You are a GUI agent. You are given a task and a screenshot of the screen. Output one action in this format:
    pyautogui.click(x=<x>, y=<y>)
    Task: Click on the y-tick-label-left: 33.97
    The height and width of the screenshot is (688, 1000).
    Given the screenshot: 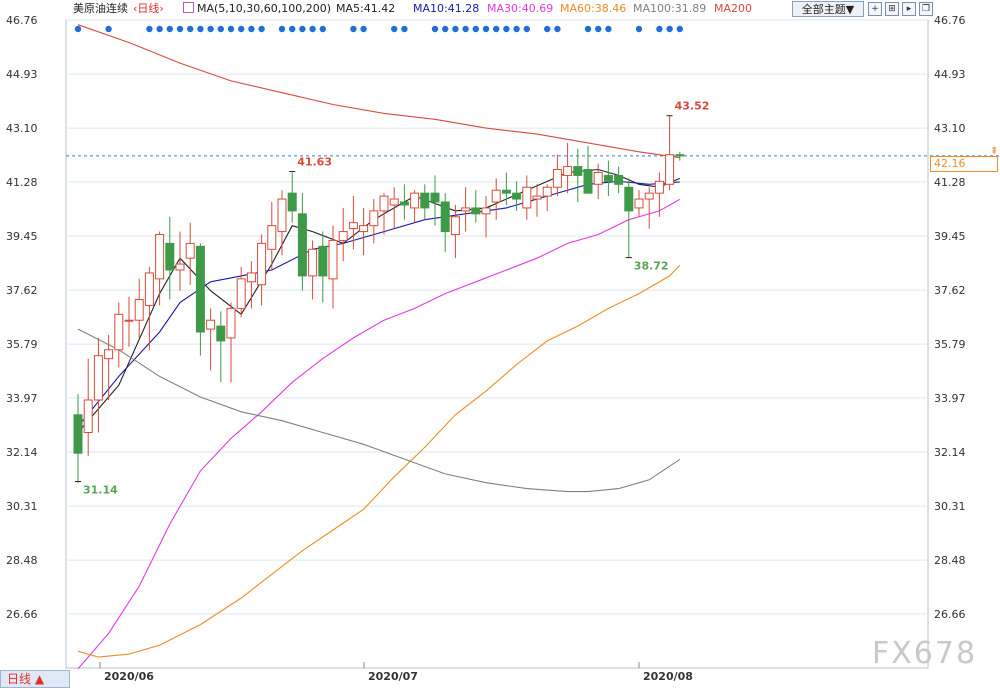 What is the action you would take?
    pyautogui.click(x=22, y=398)
    